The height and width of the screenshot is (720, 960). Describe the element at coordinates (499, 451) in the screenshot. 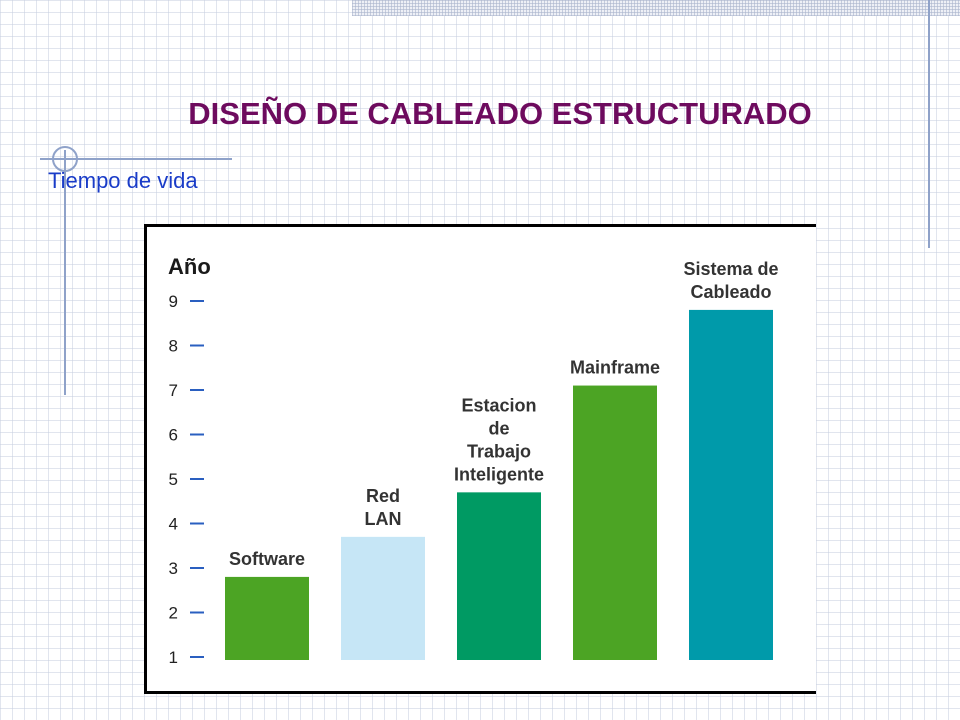

I see `bar-category-label: Trabajo` at that location.